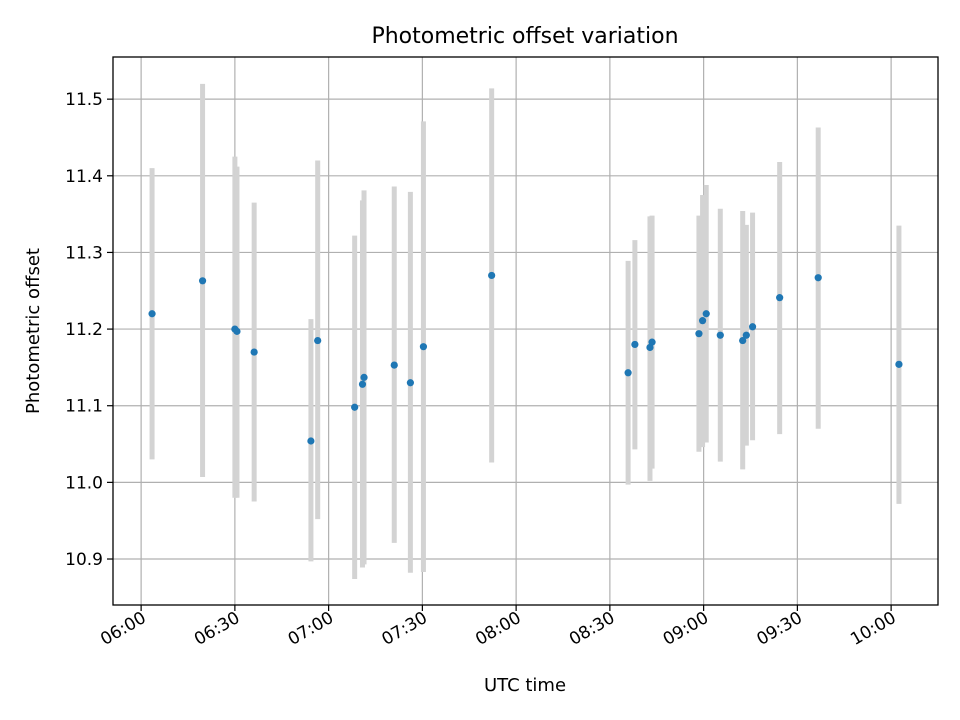 This screenshot has width=960, height=720. Describe the element at coordinates (84, 407) in the screenshot. I see `y-tick-label: 11.1` at that location.